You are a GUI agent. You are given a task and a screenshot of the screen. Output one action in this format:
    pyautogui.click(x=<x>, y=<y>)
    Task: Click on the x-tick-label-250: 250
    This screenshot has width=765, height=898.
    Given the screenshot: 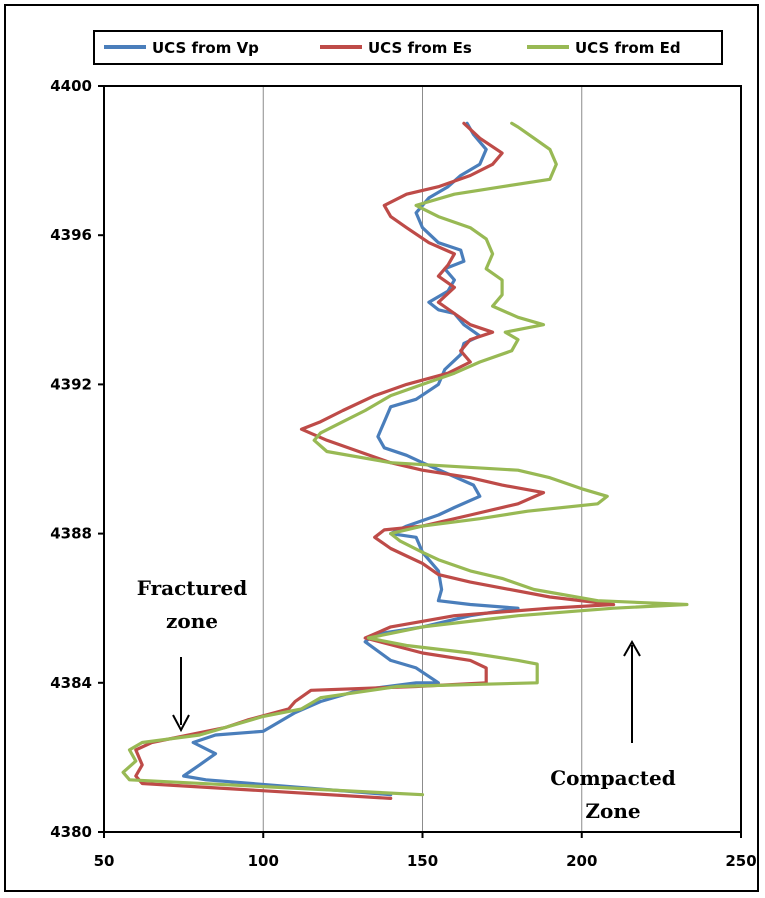 What is the action you would take?
    pyautogui.click(x=740, y=861)
    